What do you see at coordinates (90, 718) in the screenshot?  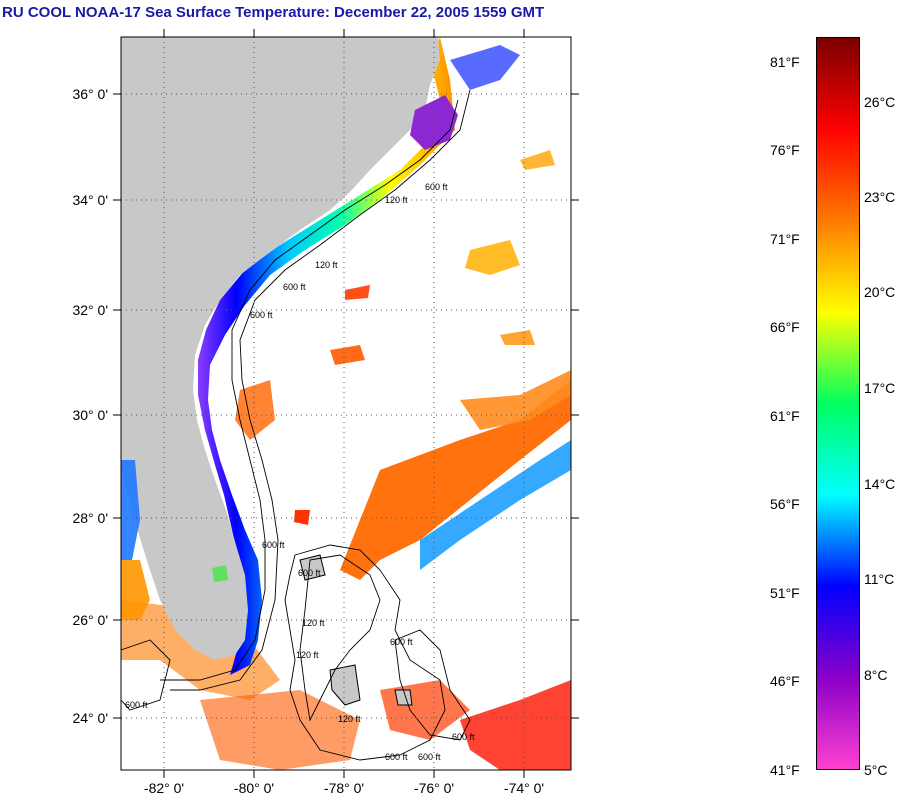 I see `lat-label: 24° 0'` at bounding box center [90, 718].